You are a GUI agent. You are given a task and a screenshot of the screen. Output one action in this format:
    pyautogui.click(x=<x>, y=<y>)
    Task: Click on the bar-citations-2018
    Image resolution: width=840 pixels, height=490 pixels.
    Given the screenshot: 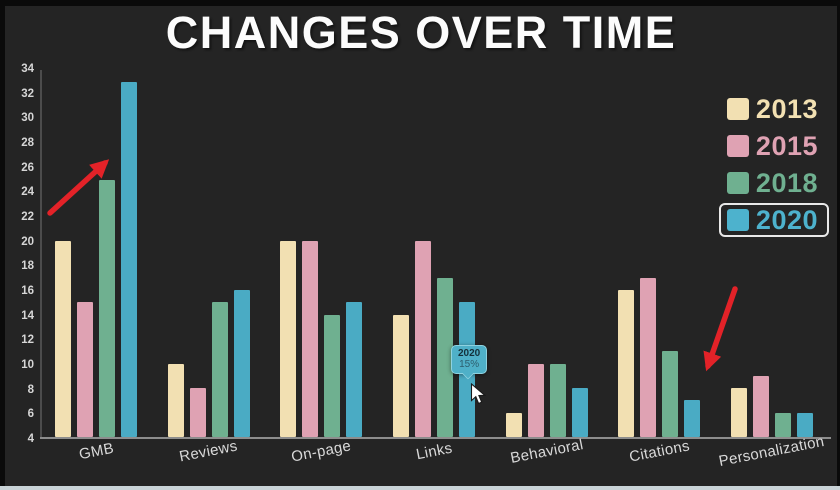 What is the action you would take?
    pyautogui.click(x=670, y=394)
    